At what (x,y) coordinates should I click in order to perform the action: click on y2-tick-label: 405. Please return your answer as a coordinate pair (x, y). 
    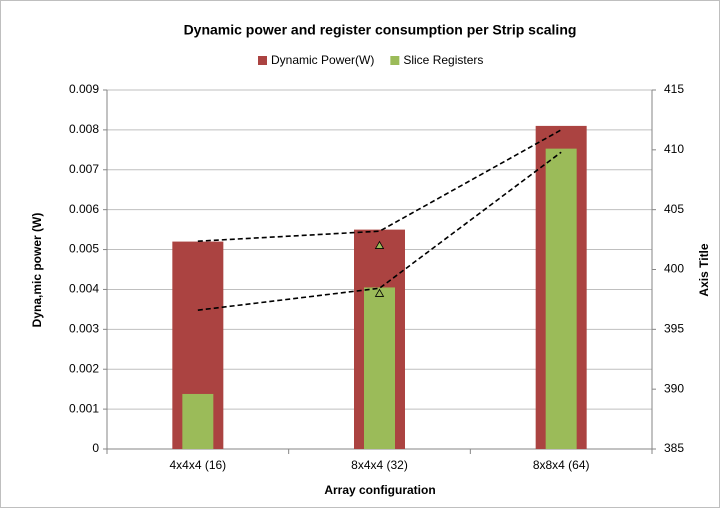
    Looking at the image, I should click on (674, 209).